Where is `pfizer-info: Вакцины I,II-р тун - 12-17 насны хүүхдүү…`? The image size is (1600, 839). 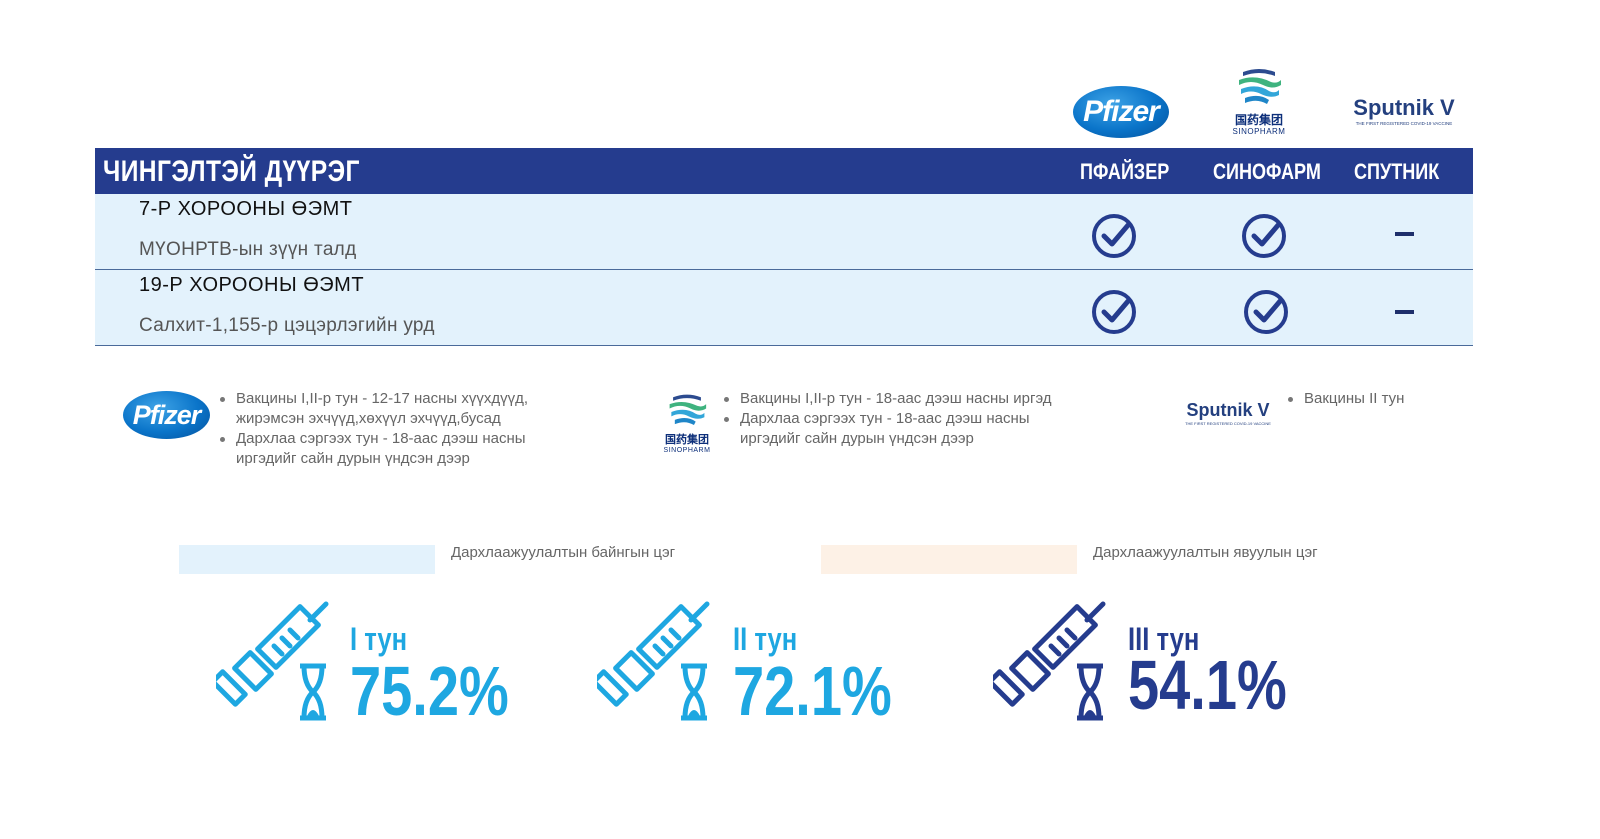
pfizer-info: Вакцины I,II-р тун - 12-17 насны хүүхдүү… is located at coordinates (388, 429).